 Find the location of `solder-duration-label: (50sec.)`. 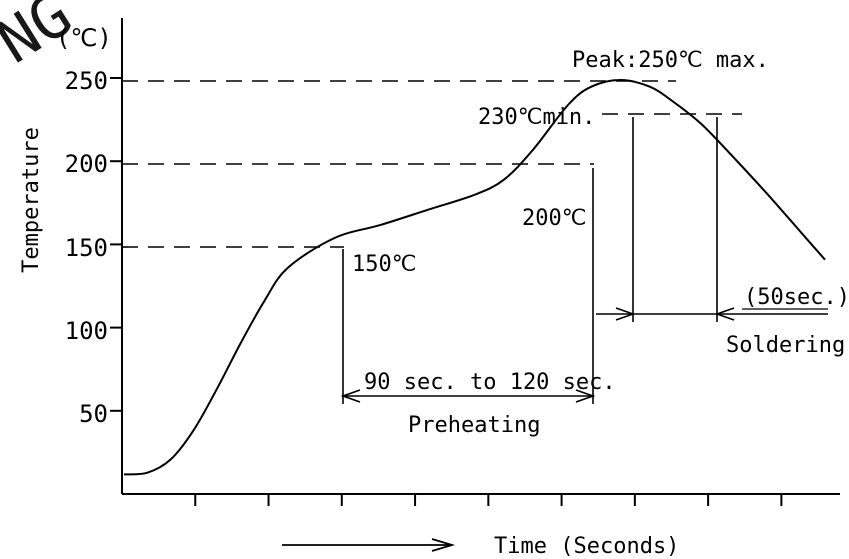

solder-duration-label: (50sec.) is located at coordinates (796, 297).